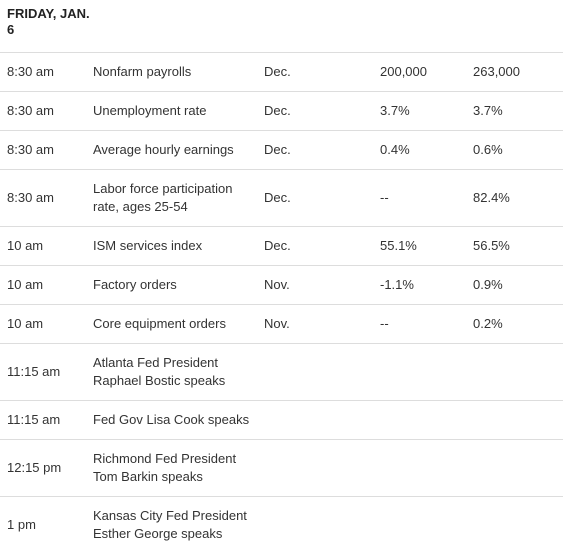 This screenshot has height=544, width=563. I want to click on previous-cell: 56.5%, so click(491, 245).